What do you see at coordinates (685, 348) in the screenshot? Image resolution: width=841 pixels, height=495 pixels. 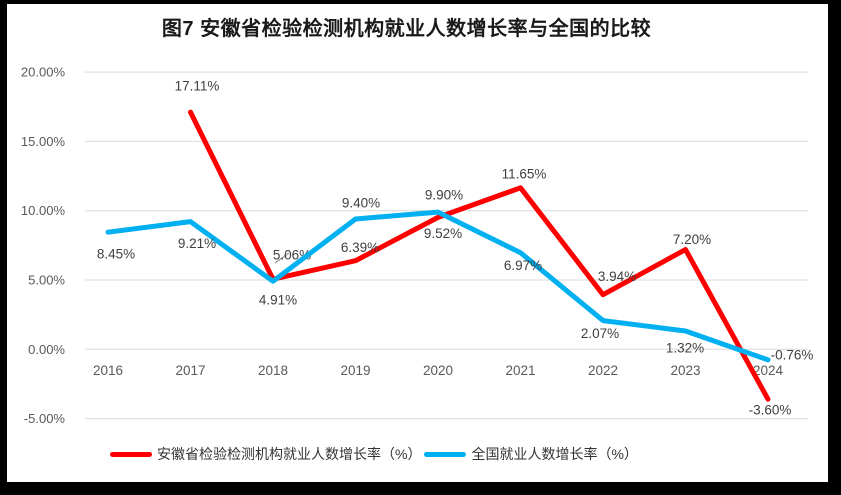 I see `data-label: 1.32%` at bounding box center [685, 348].